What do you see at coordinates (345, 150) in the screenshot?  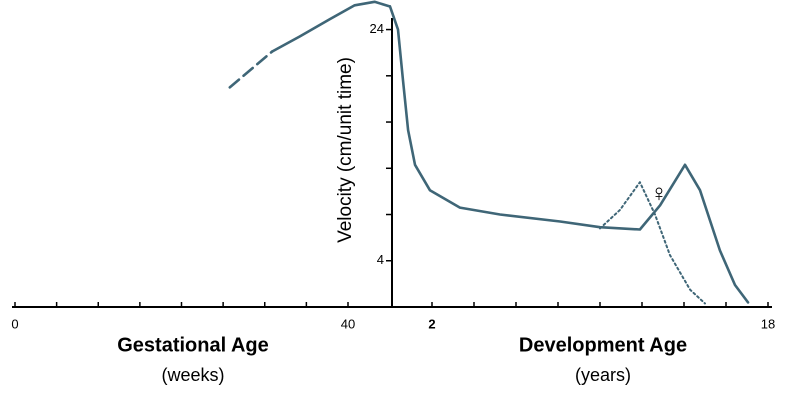 I see `y-axis-label: Velocity (cm/unit time)` at bounding box center [345, 150].